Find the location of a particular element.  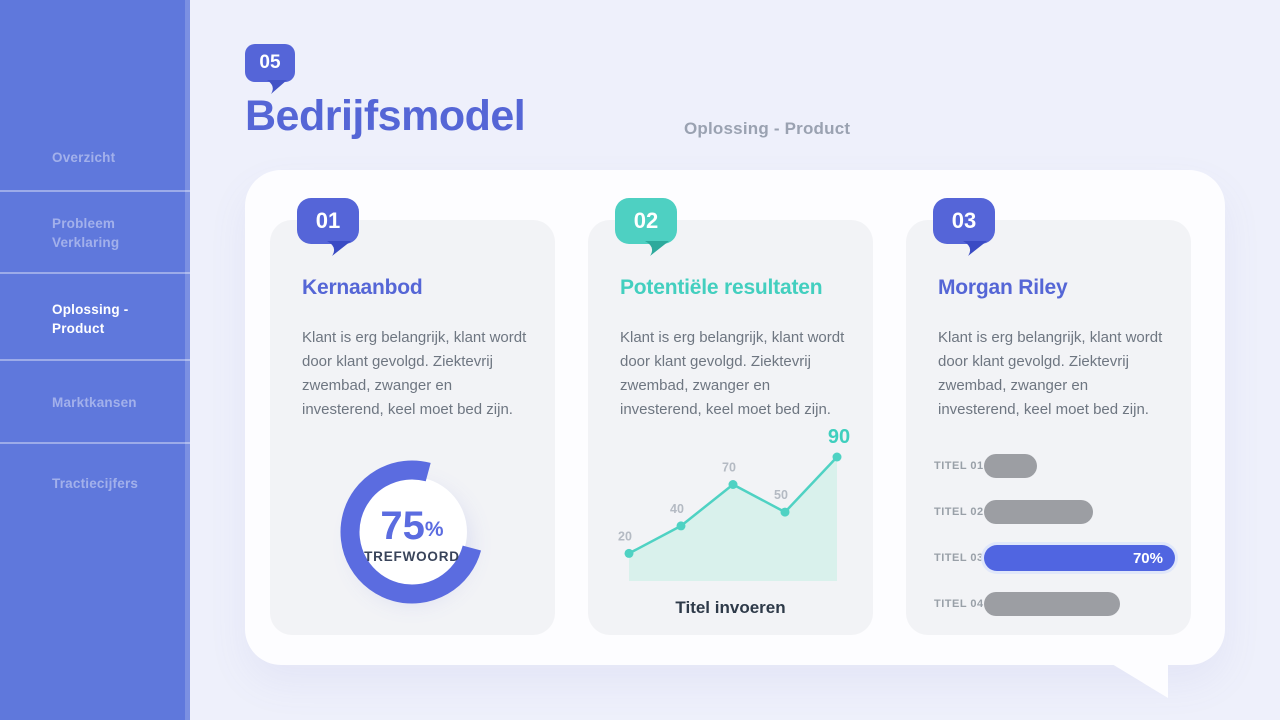

chart-caption: Titel invoeren is located at coordinates (730, 607).